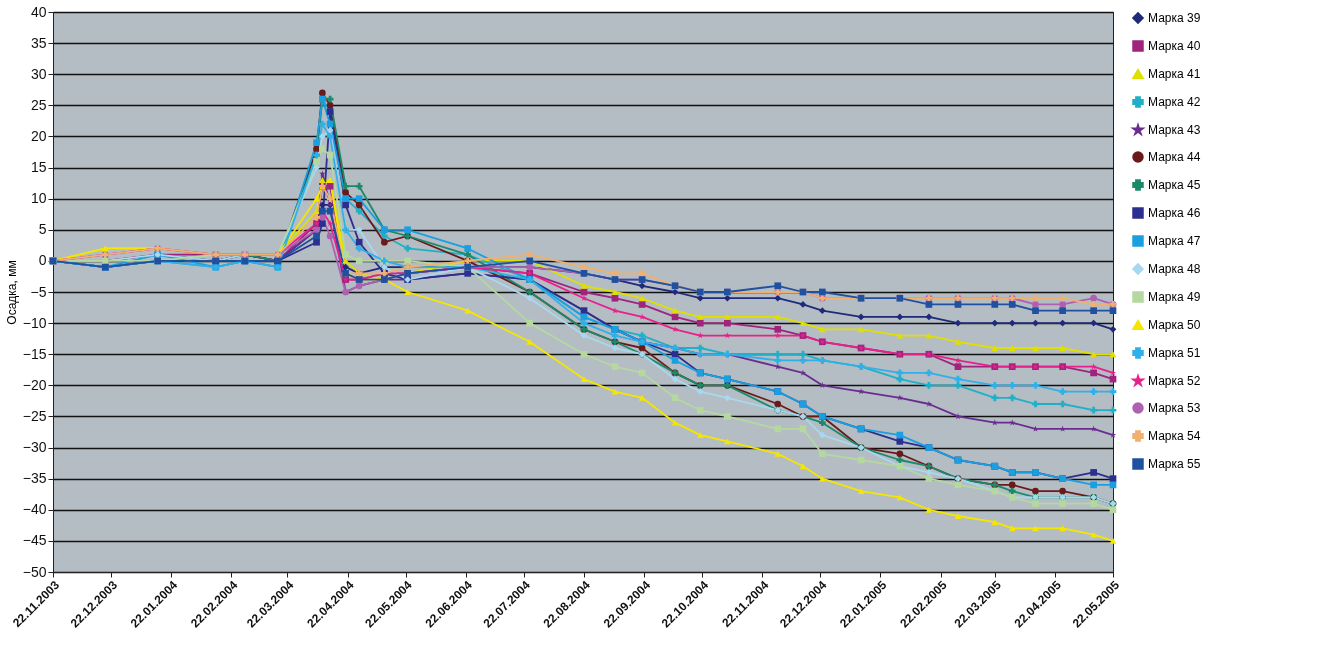  Describe the element at coordinates (1174, 130) in the screenshot. I see `legend-label: Марка 43` at that location.